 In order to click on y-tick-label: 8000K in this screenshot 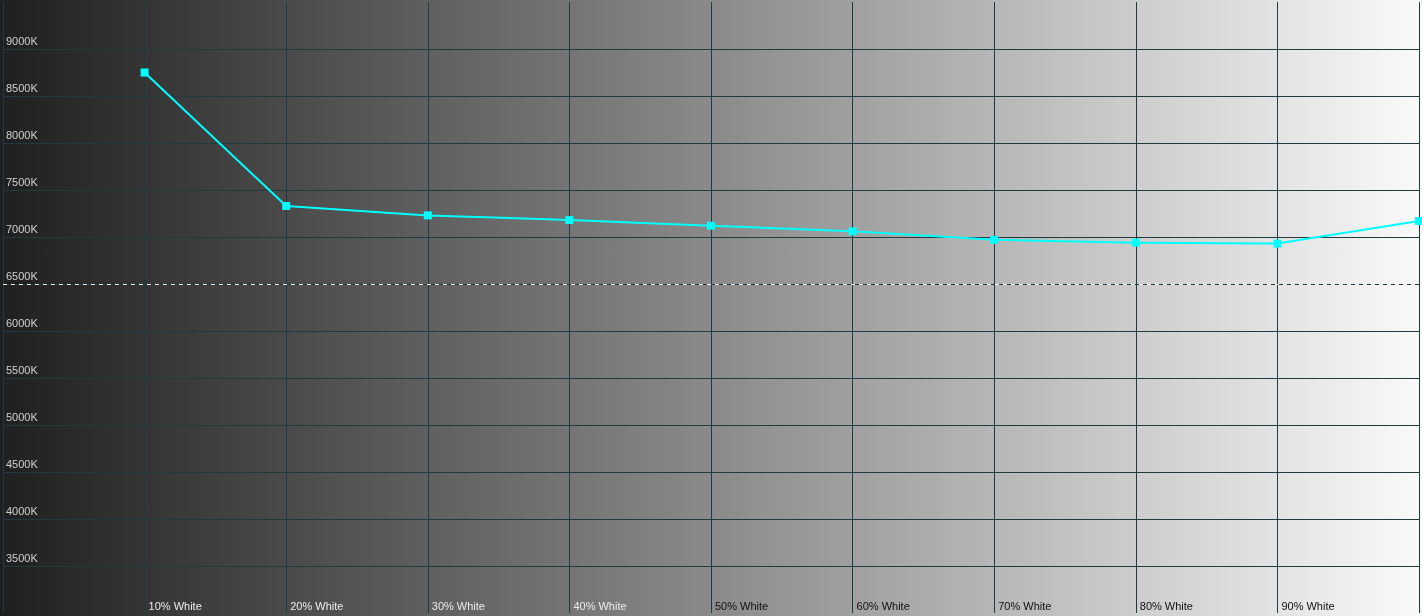, I will do `click(22, 134)`.